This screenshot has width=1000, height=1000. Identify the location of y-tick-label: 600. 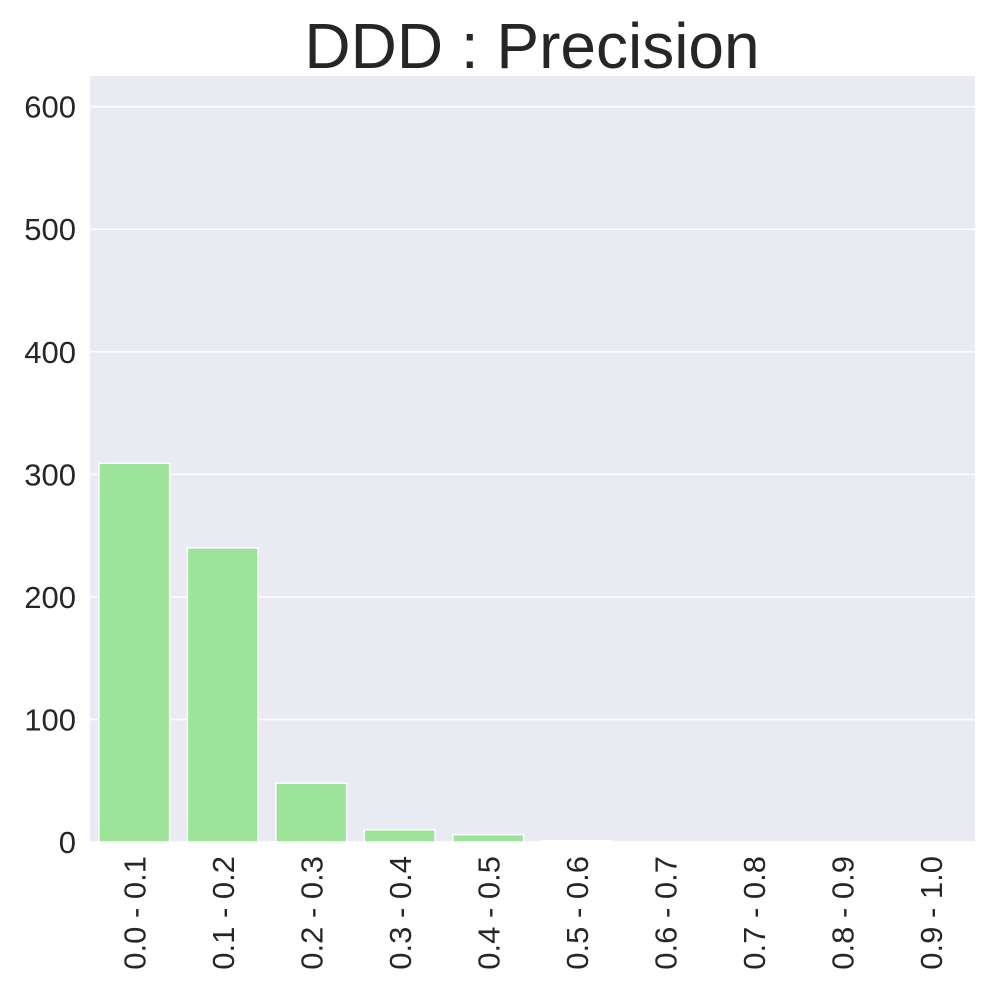
(50, 107).